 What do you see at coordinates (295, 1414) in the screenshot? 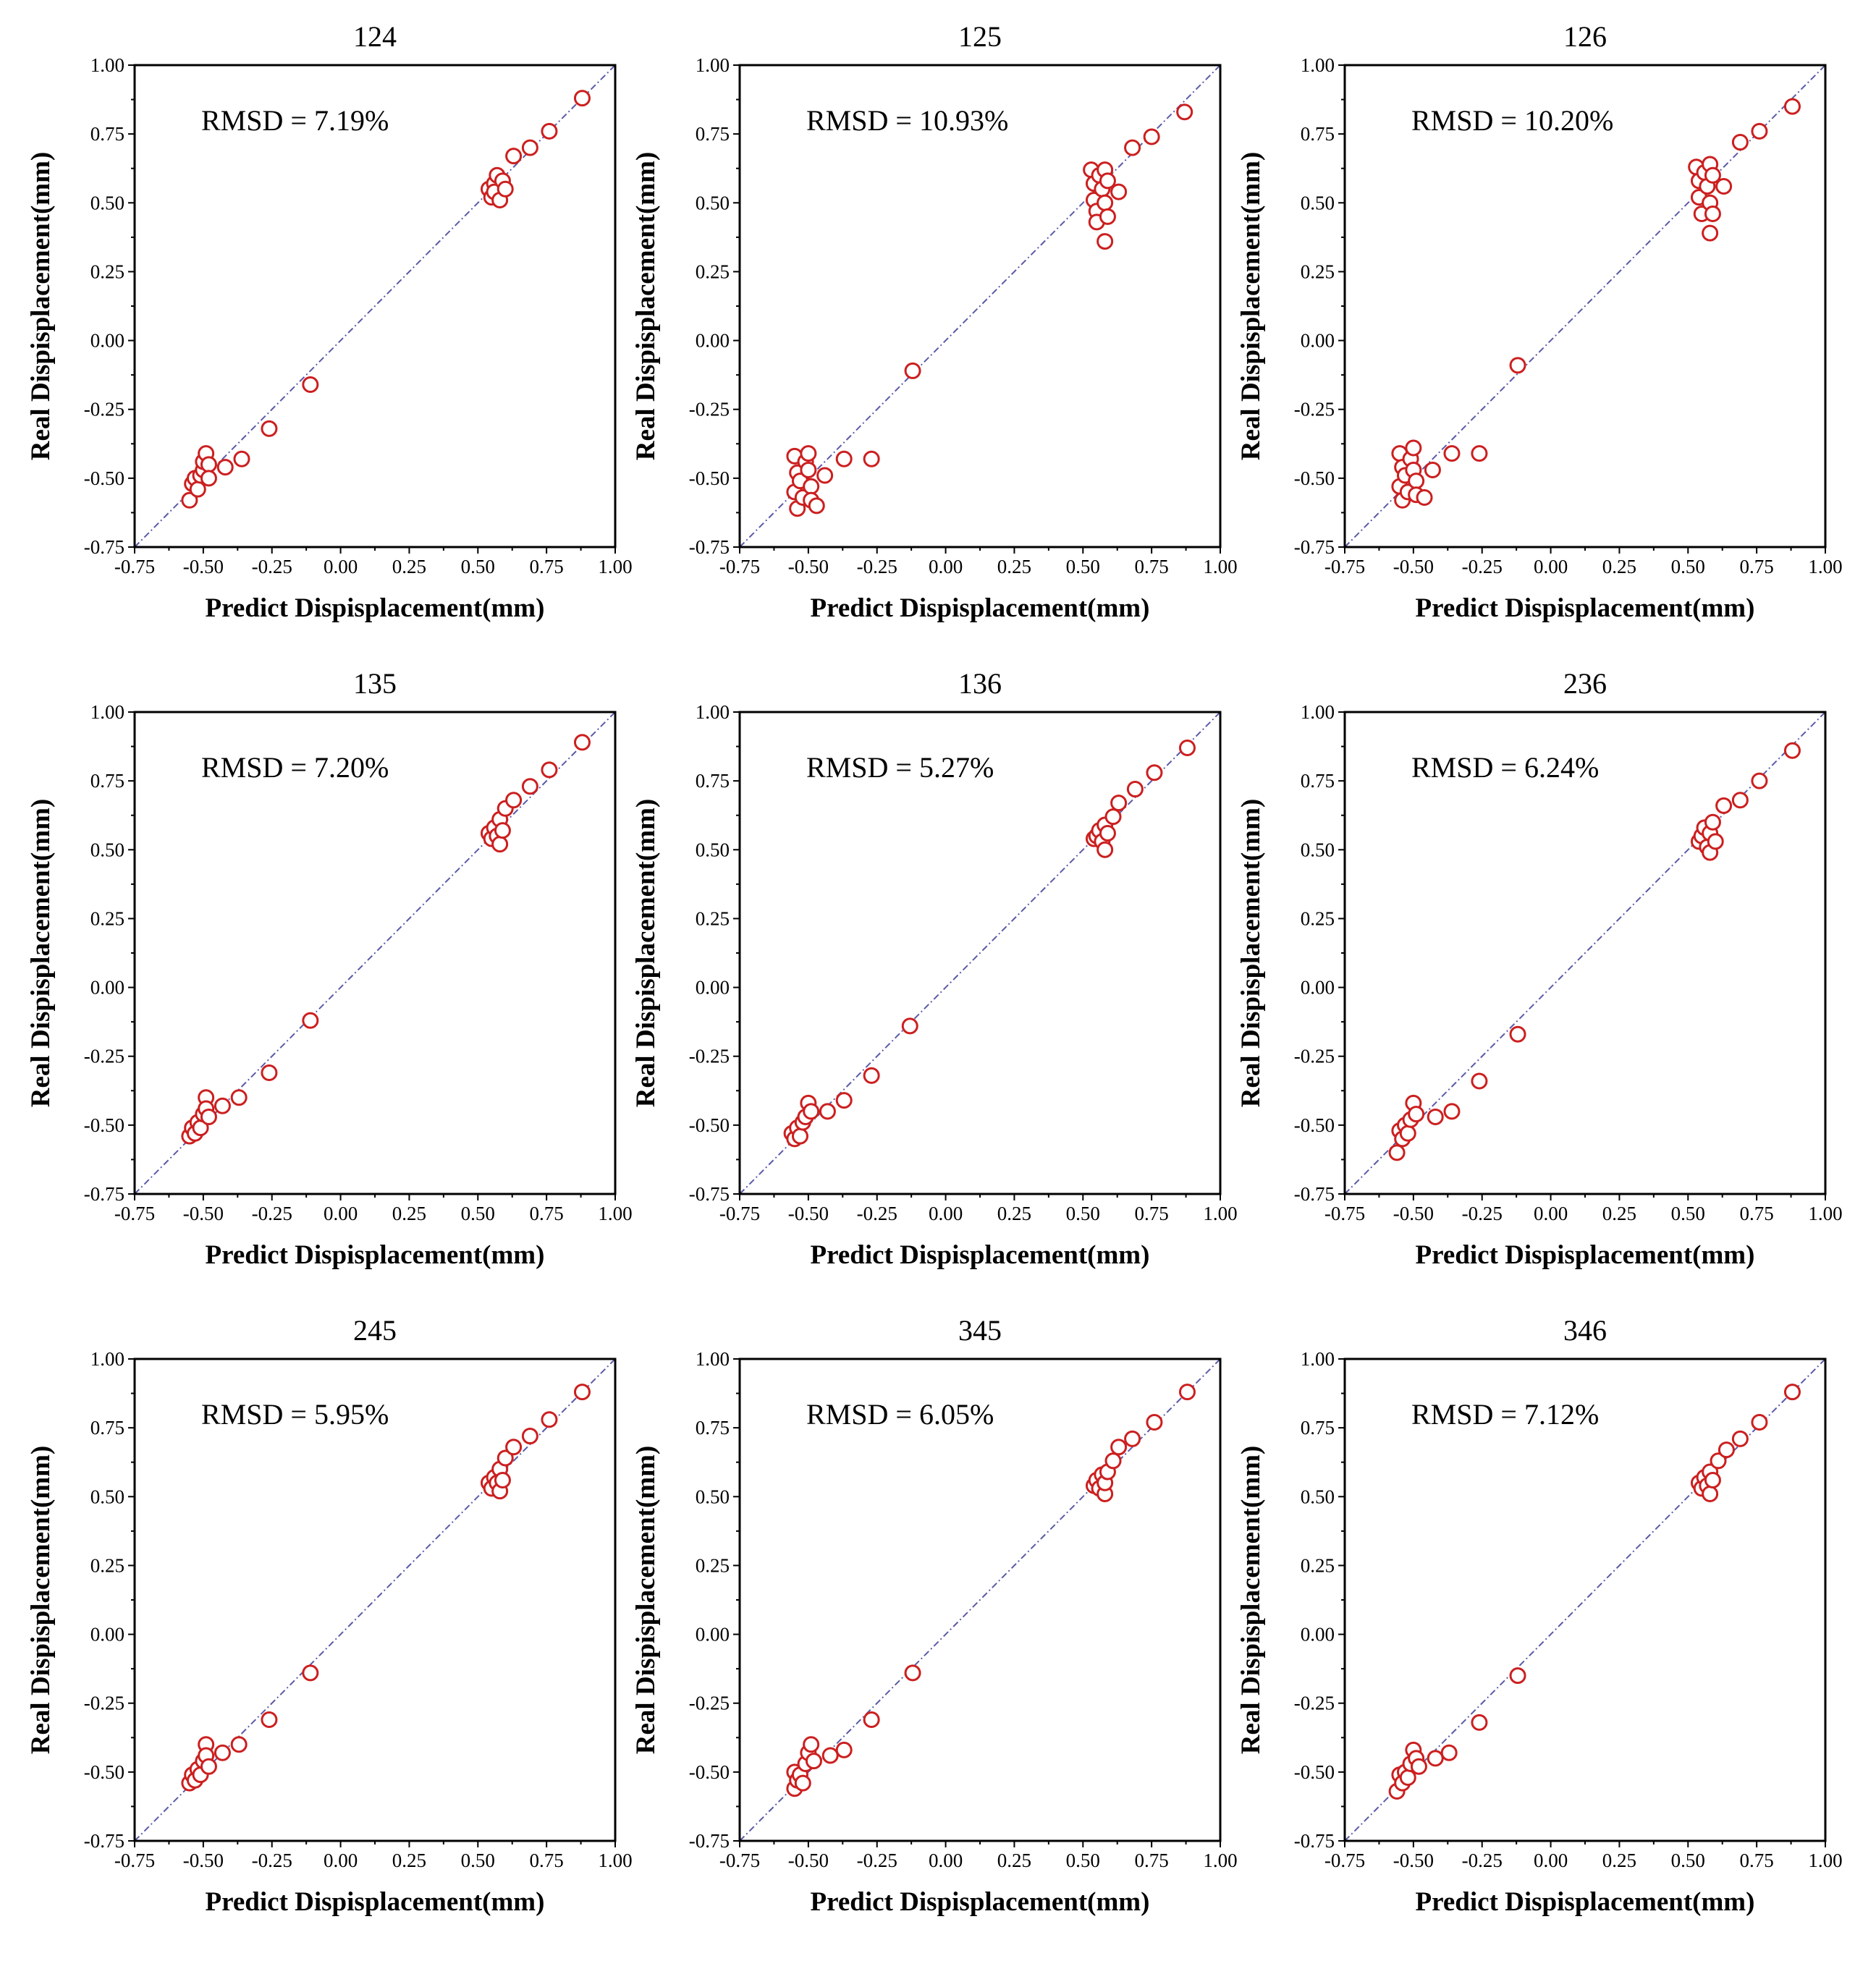
I see `rmsd-annotation: RMSD = 5.95%` at bounding box center [295, 1414].